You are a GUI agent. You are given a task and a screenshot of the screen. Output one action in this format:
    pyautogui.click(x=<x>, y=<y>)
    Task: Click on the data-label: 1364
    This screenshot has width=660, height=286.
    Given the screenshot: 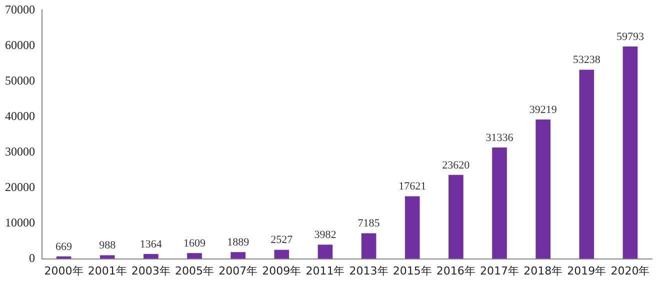 What is the action you would take?
    pyautogui.click(x=151, y=244)
    